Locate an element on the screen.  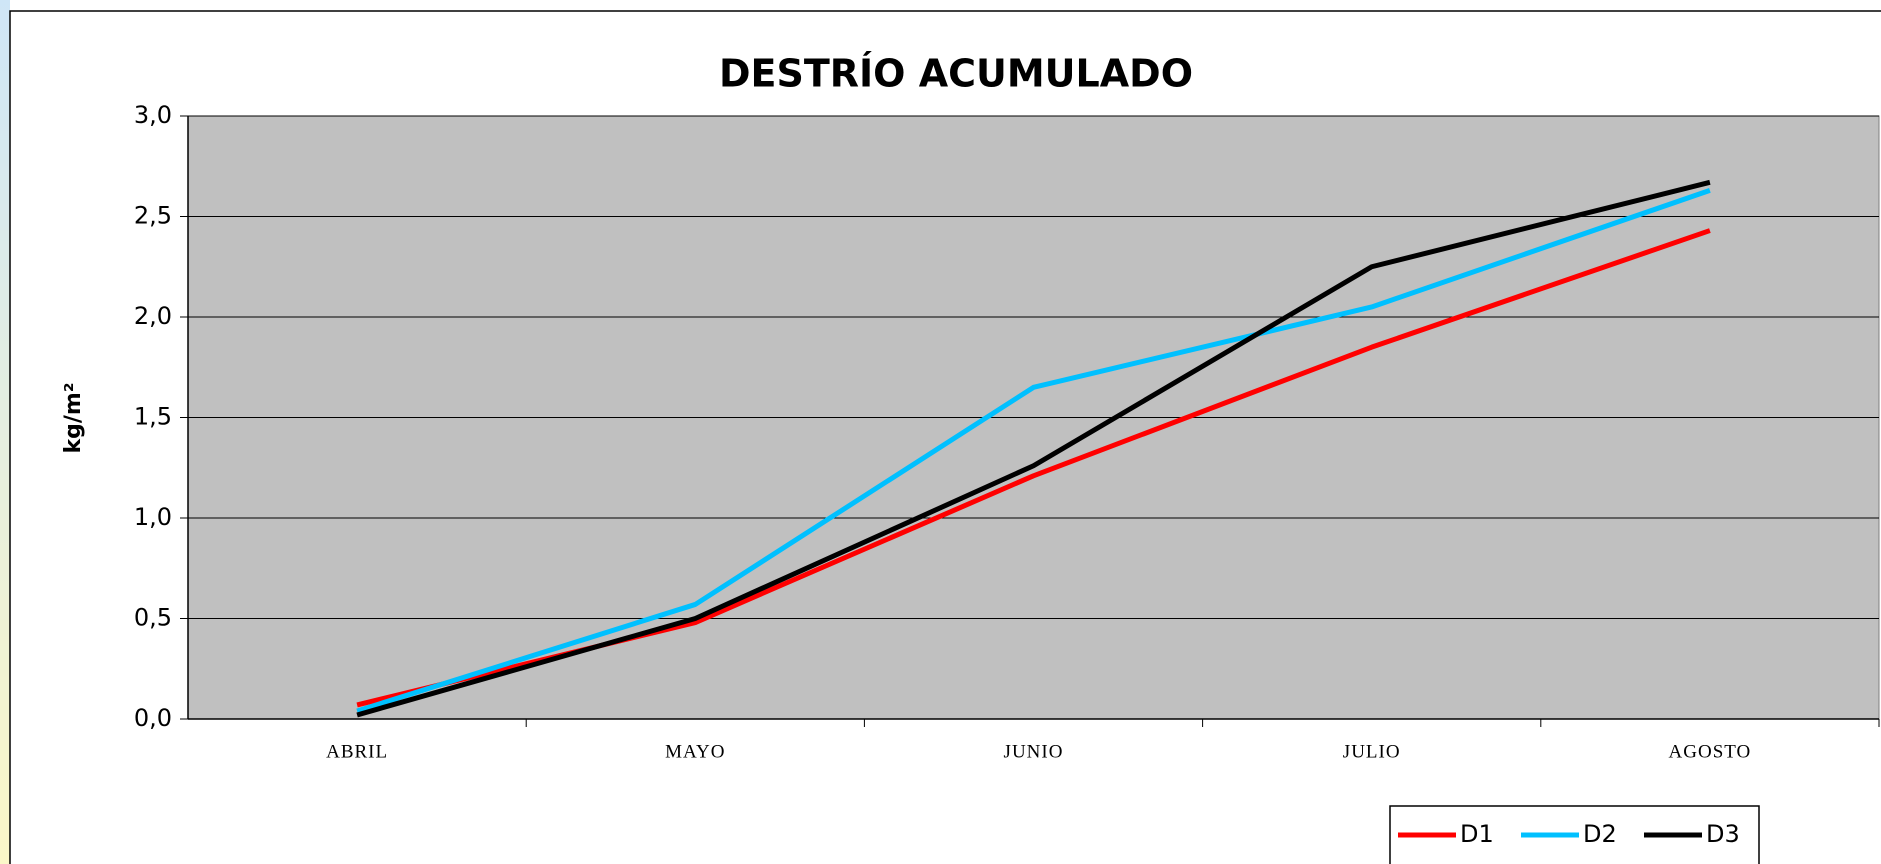
y-tick-label: 0,0 is located at coordinates (153, 718).